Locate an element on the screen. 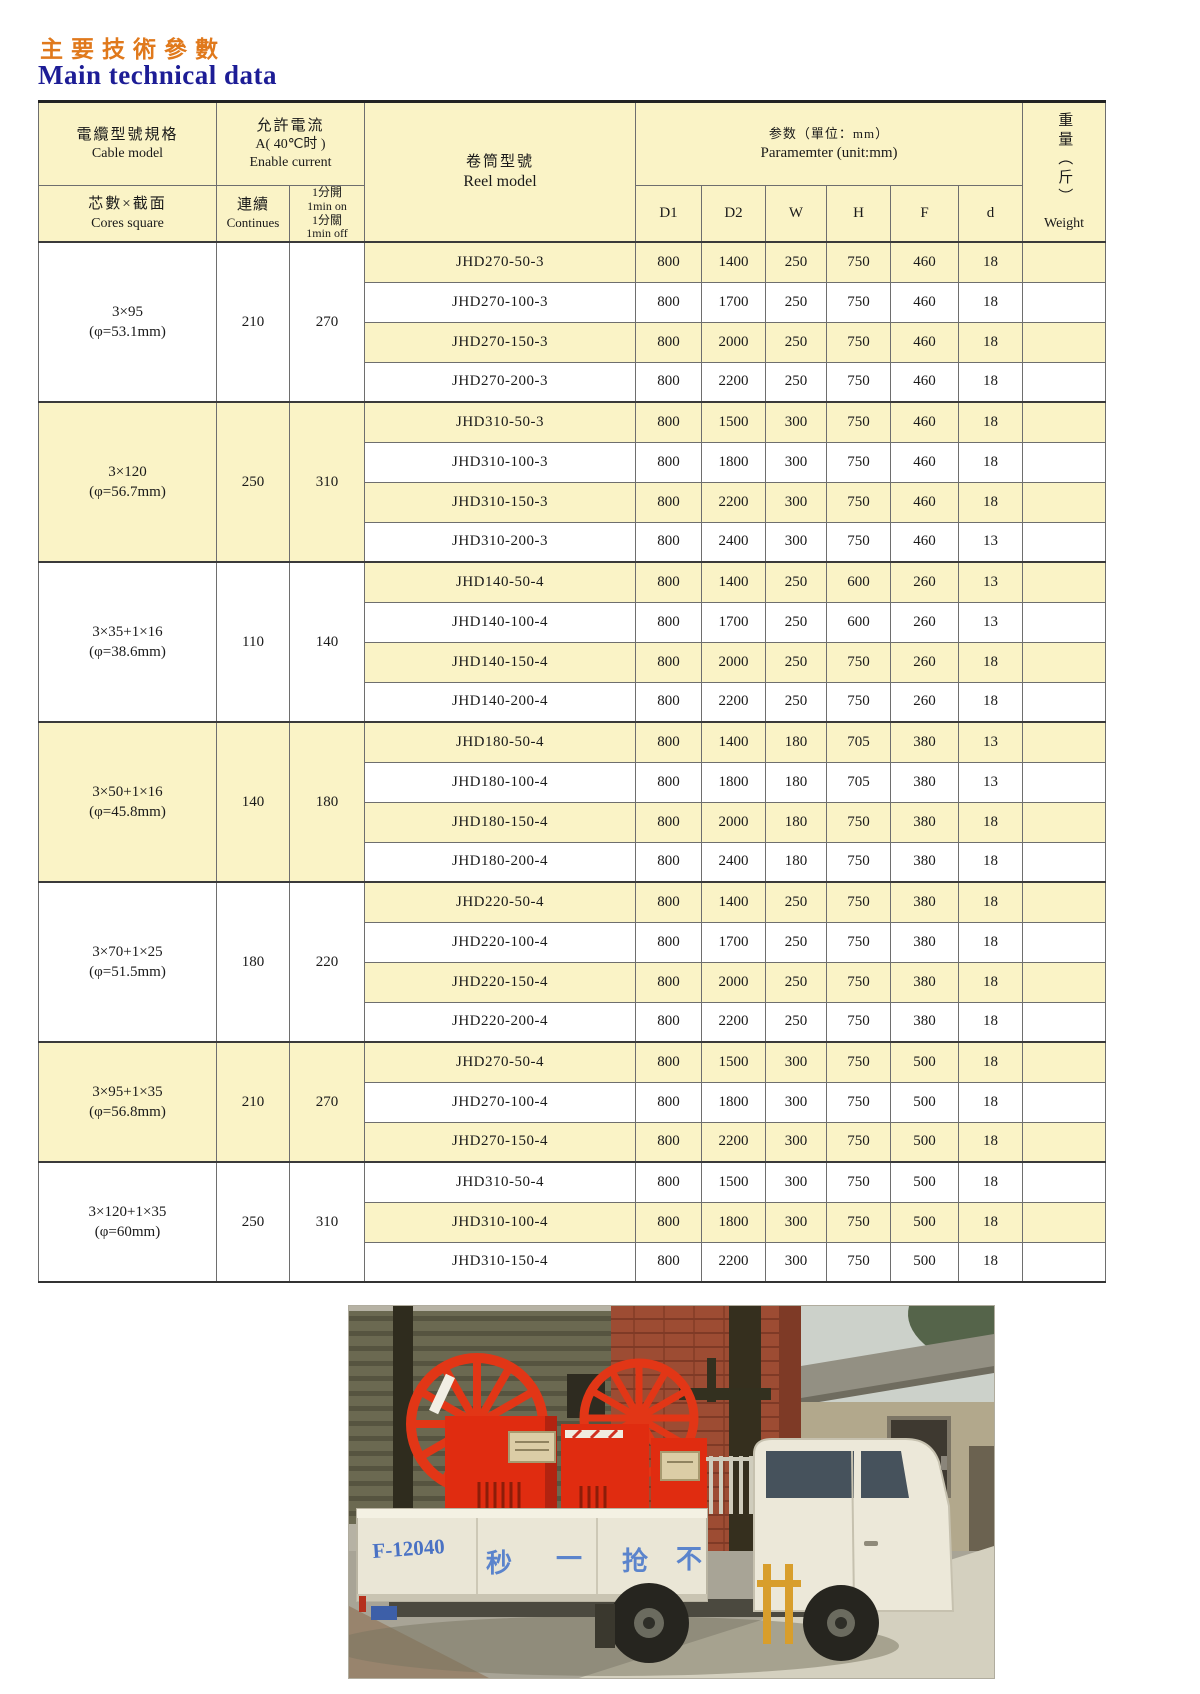  page-title-zh: 主要技術參數 is located at coordinates (133, 49).